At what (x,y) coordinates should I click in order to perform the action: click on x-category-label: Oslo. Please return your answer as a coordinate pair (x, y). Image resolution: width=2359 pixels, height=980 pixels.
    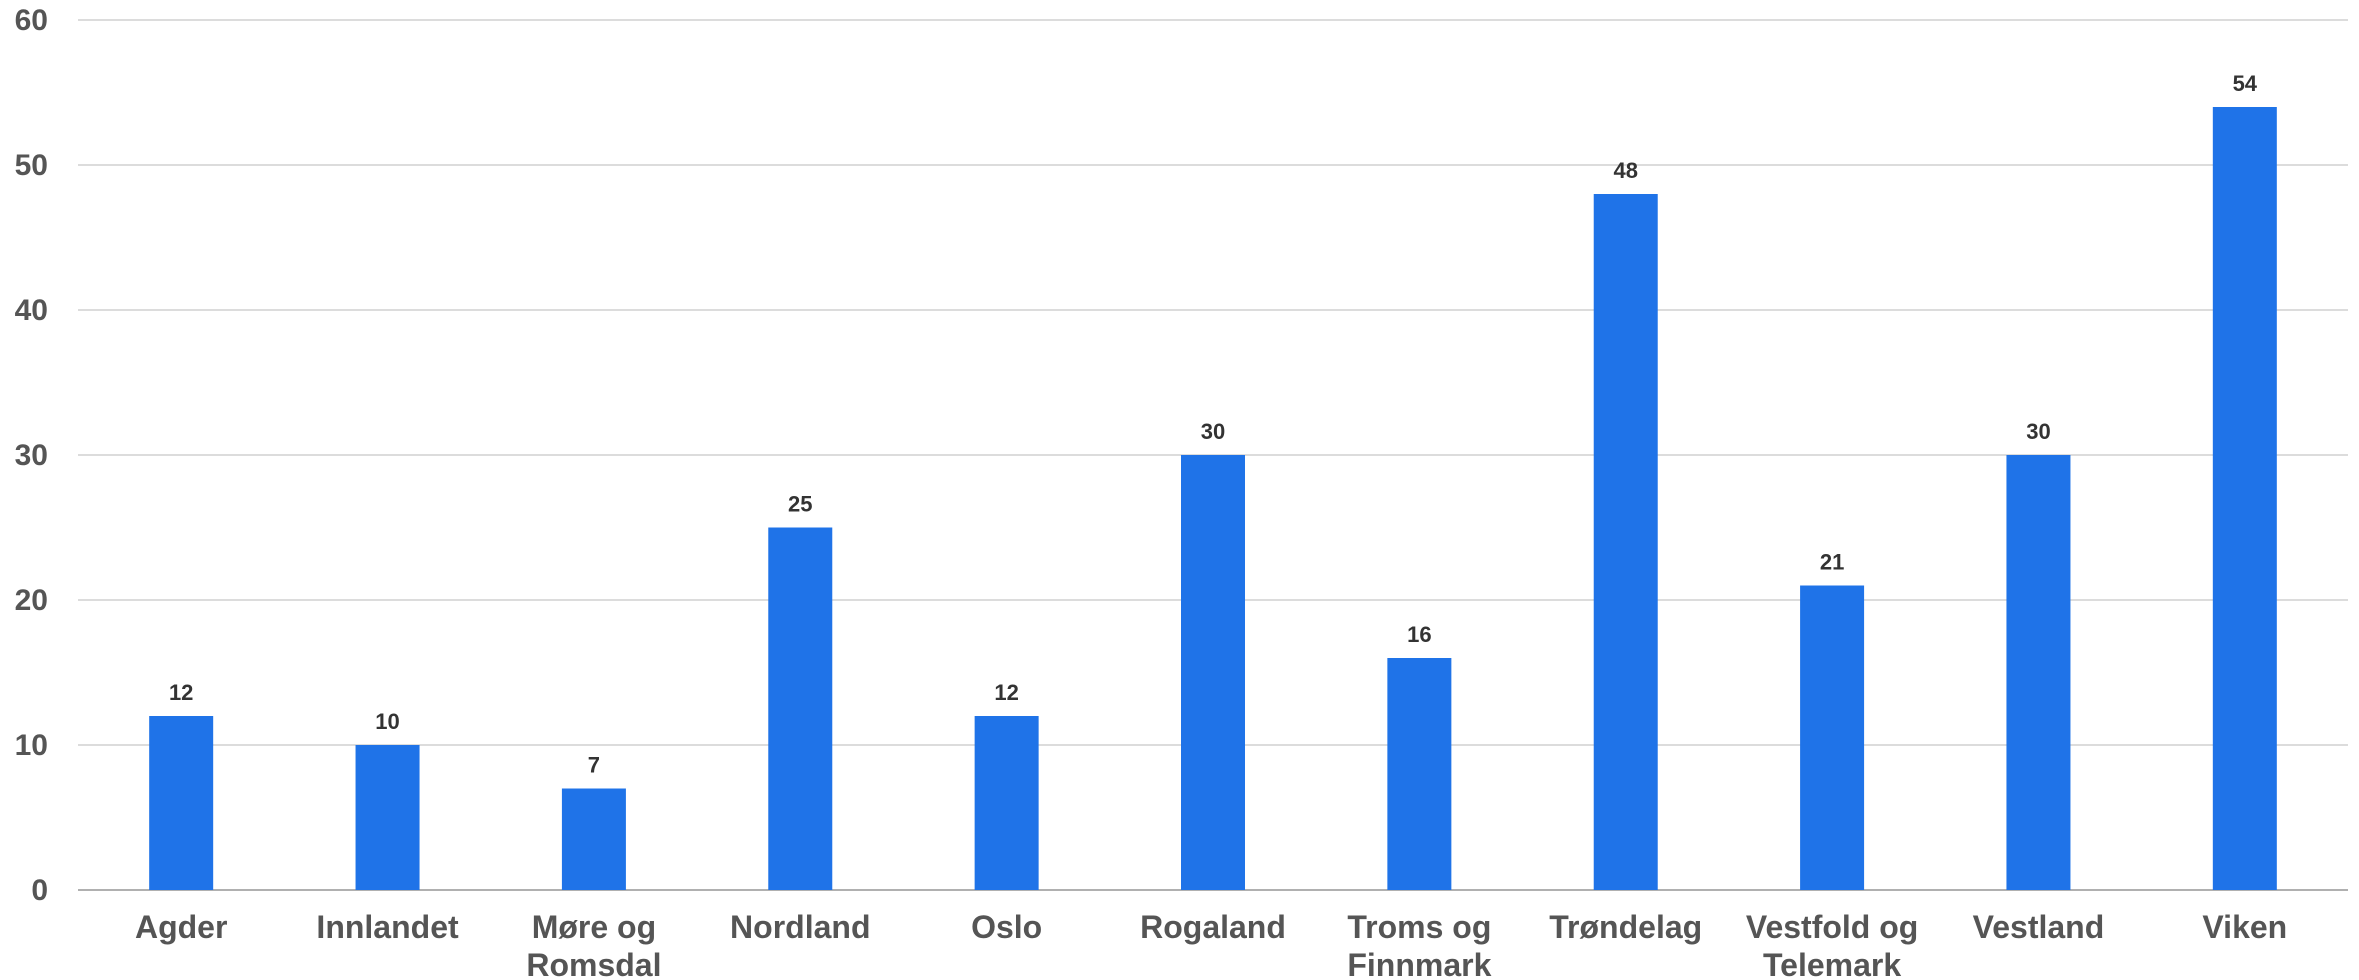
    Looking at the image, I should click on (1006, 927).